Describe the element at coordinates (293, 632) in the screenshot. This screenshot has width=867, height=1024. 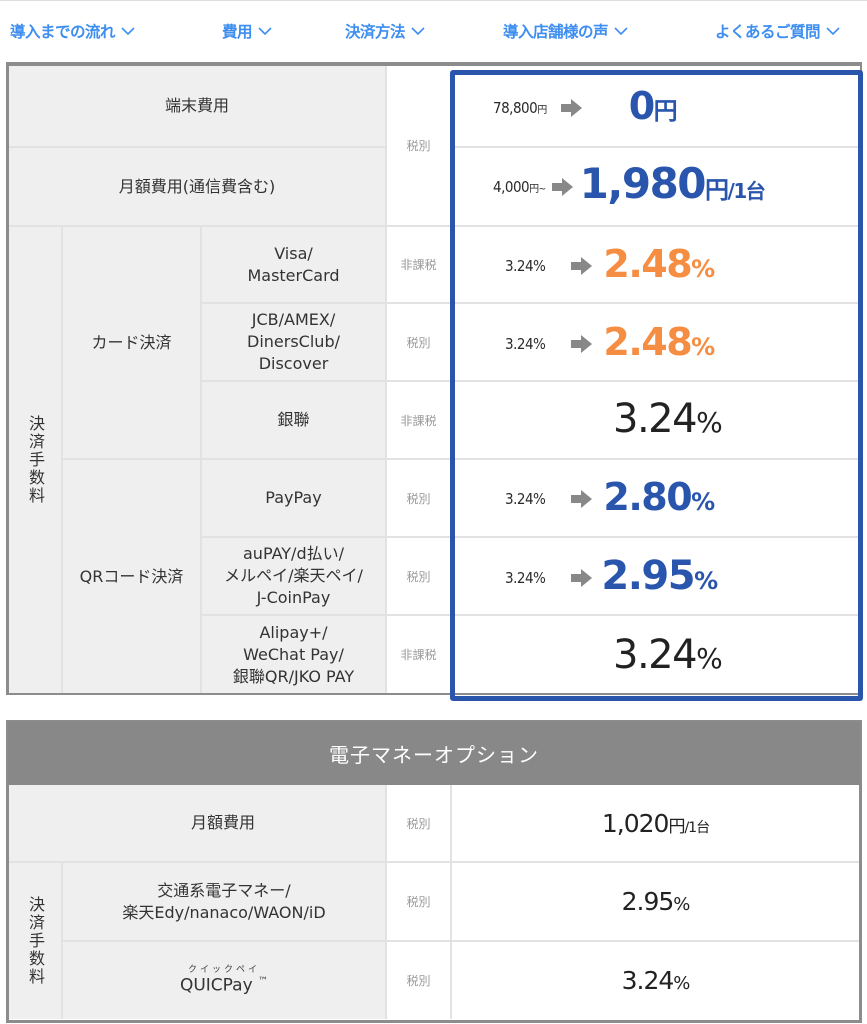
I see `label-line: Alipay+/` at that location.